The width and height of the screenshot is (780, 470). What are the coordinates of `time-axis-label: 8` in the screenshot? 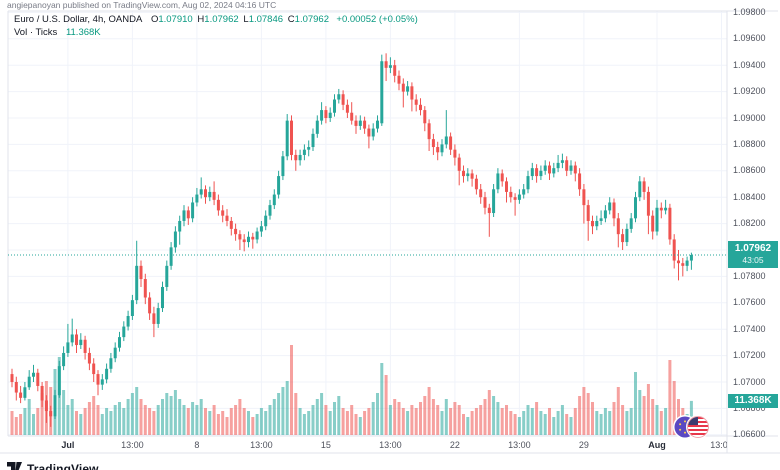 It's located at (197, 445).